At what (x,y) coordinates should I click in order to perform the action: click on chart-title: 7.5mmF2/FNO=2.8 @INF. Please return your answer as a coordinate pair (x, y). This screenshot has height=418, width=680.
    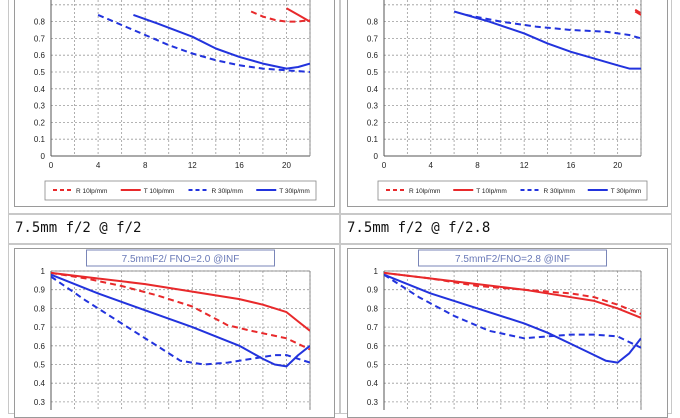
    Looking at the image, I should click on (512, 259).